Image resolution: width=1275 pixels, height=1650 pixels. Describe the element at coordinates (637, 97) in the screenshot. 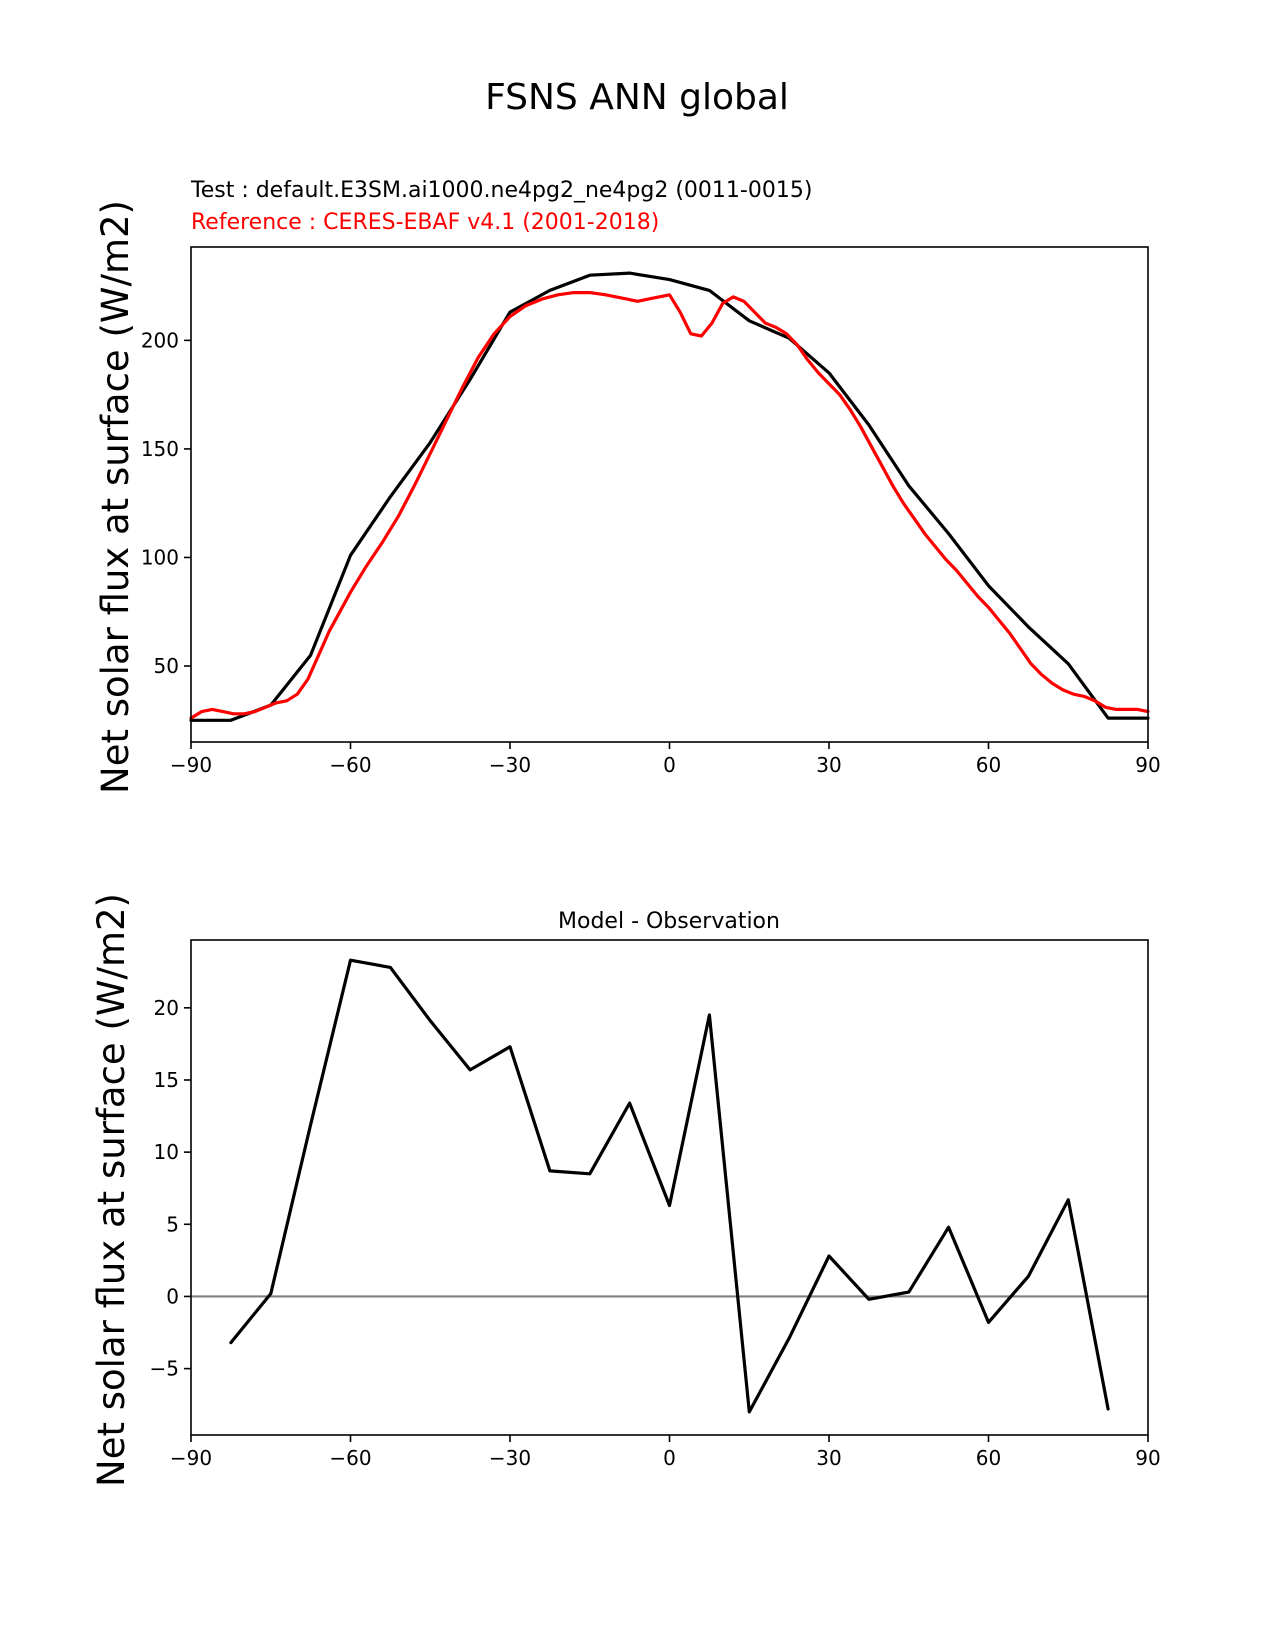

I see `figure-title: FSNS ANN global` at that location.